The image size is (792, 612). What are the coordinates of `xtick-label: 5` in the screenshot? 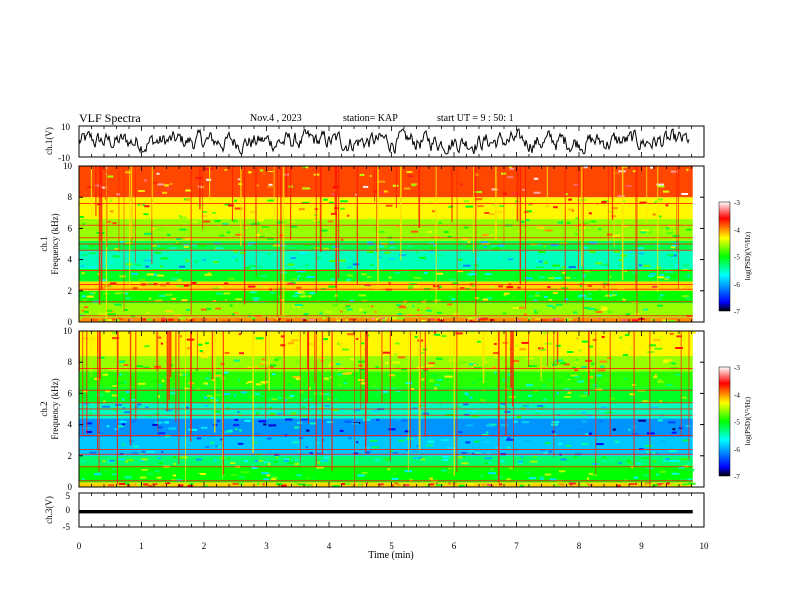 It's located at (391, 546).